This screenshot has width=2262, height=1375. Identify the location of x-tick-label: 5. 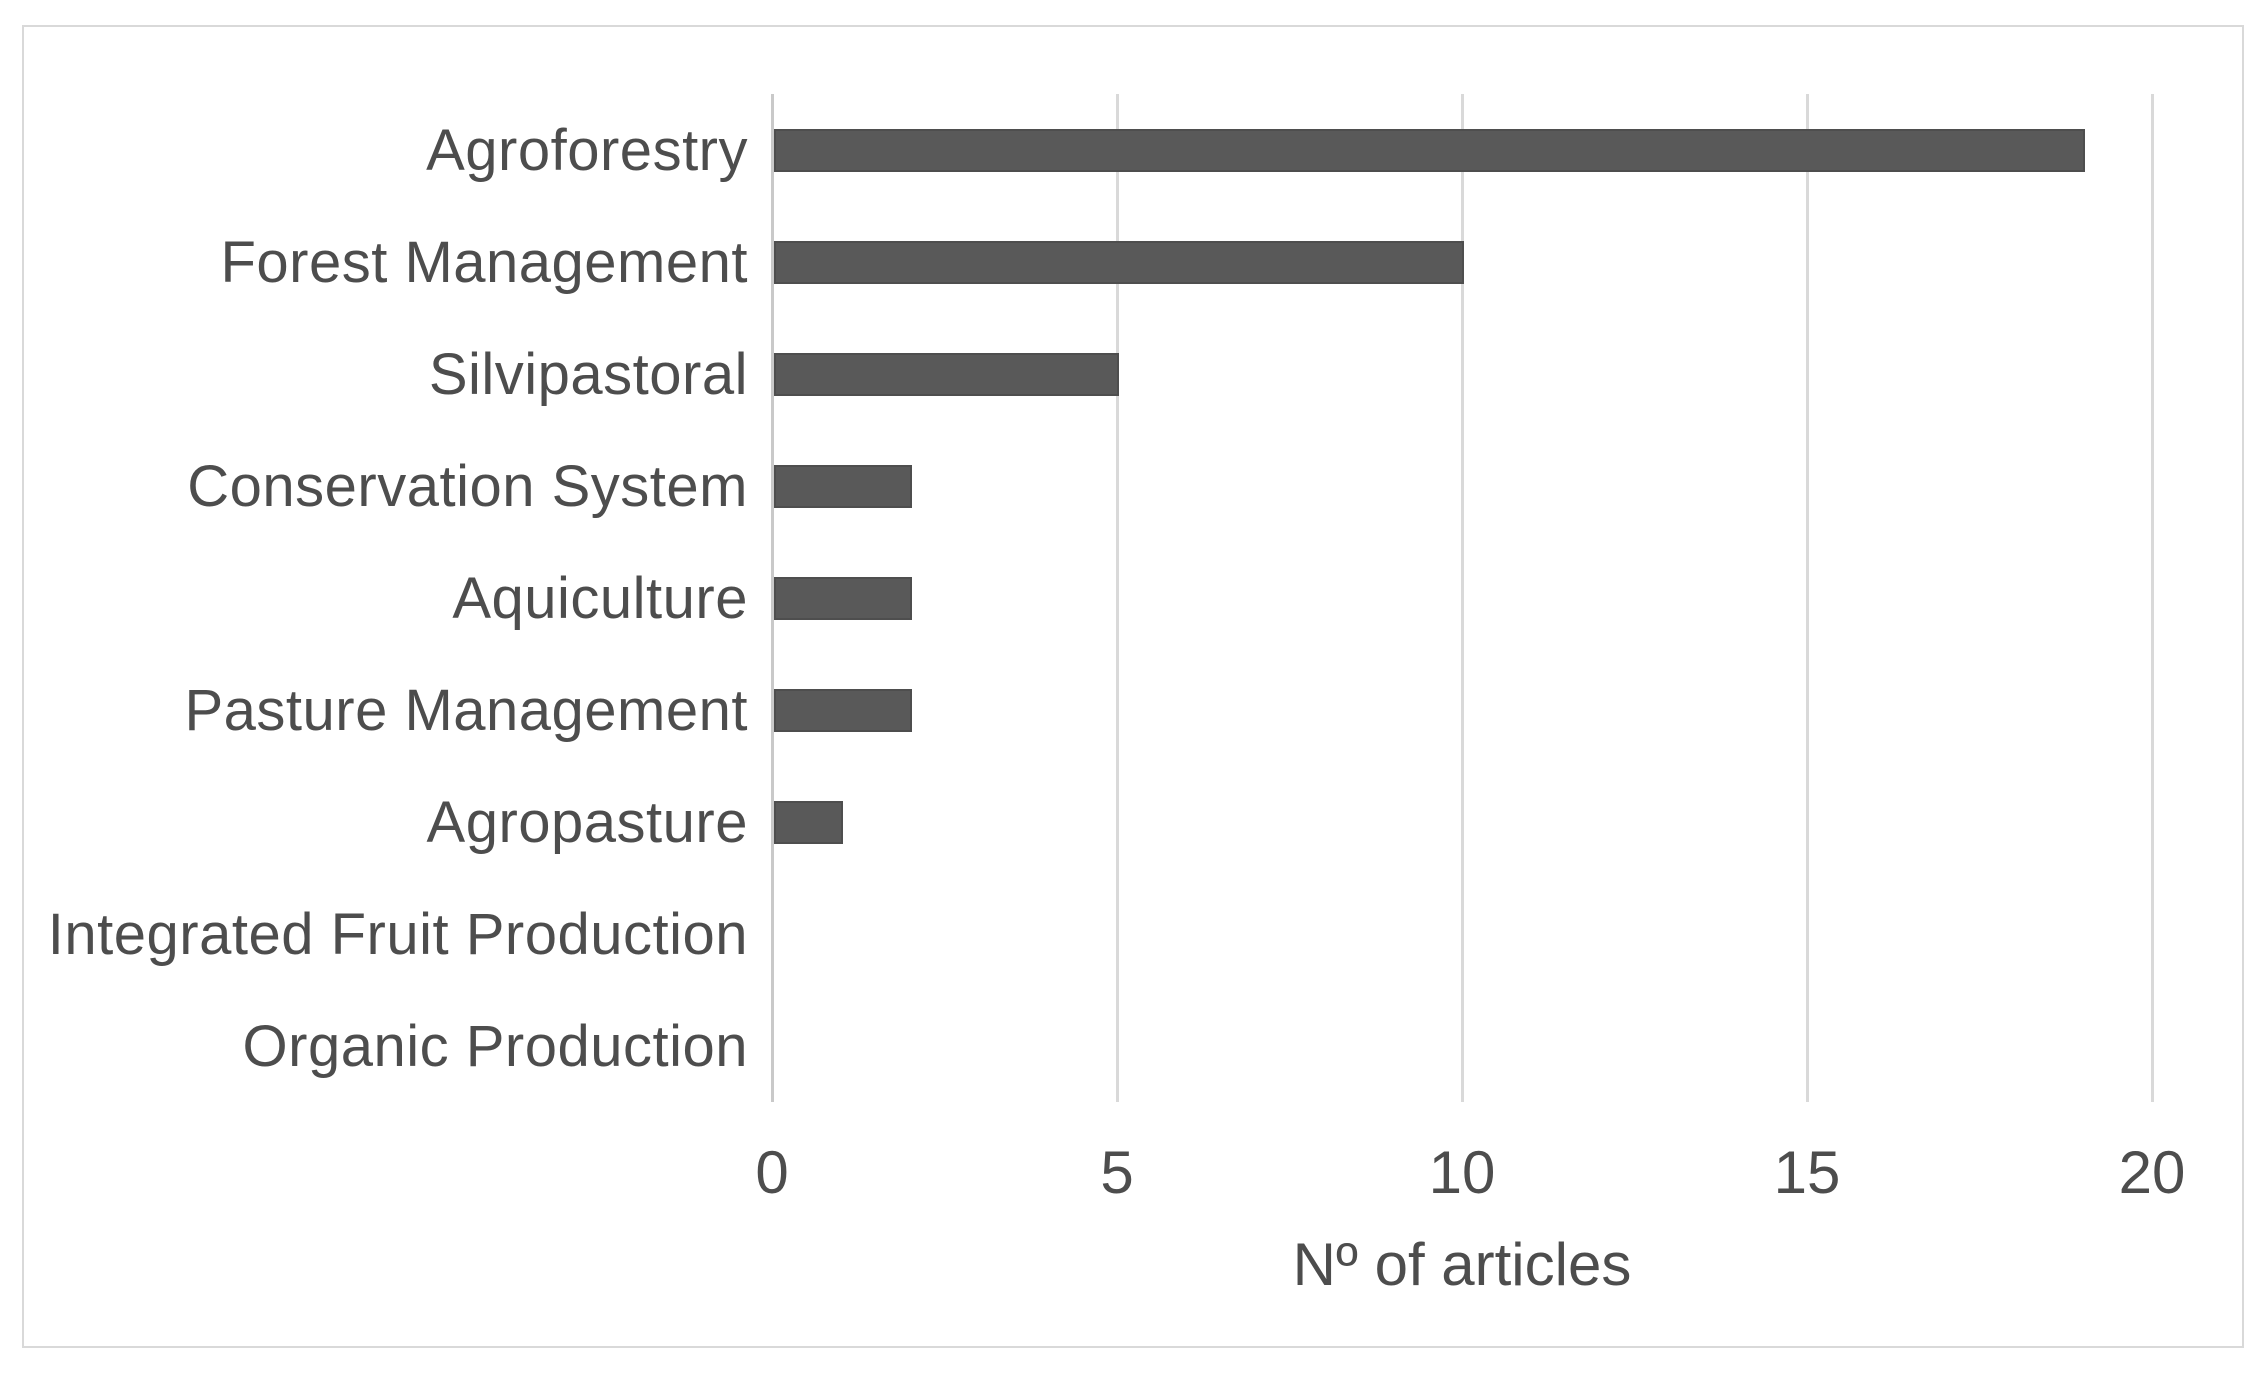
(1117, 1172).